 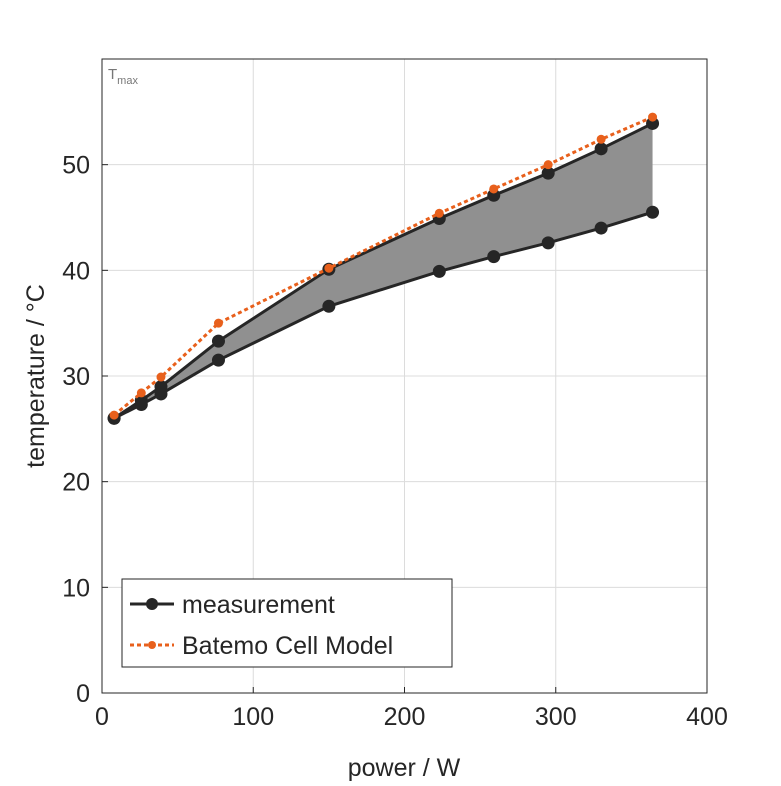 I want to click on legend-model-label: Batemo Cell Model, so click(x=287, y=646).